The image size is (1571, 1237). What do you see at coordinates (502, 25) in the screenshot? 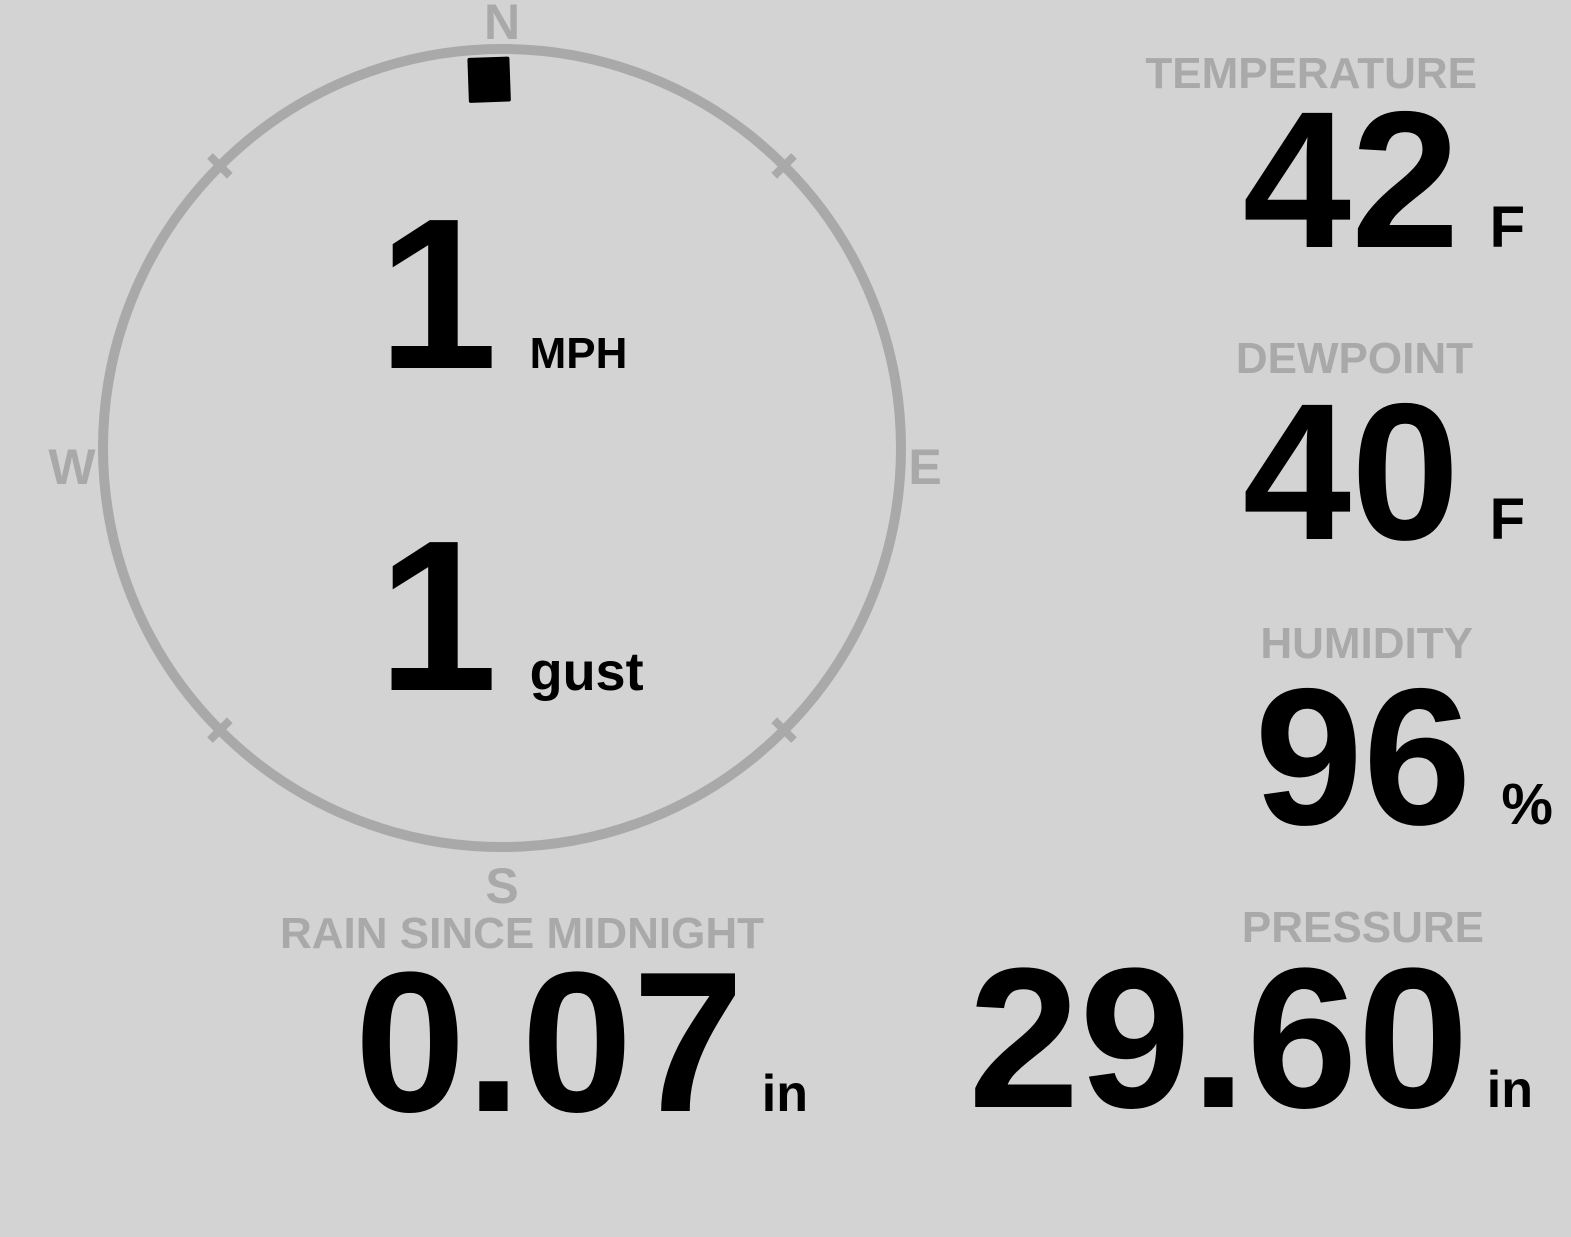
I see `cardinal-north: N` at bounding box center [502, 25].